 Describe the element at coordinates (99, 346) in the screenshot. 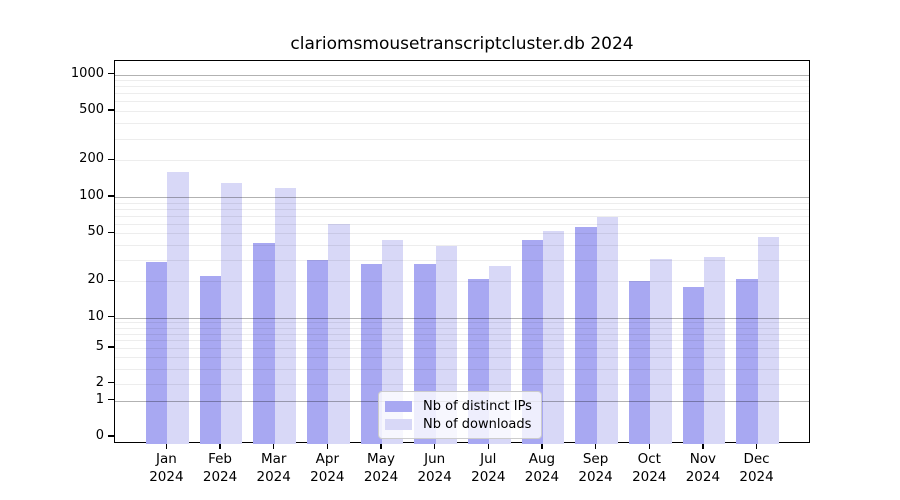

I see `y-tick-label-5: 5` at that location.